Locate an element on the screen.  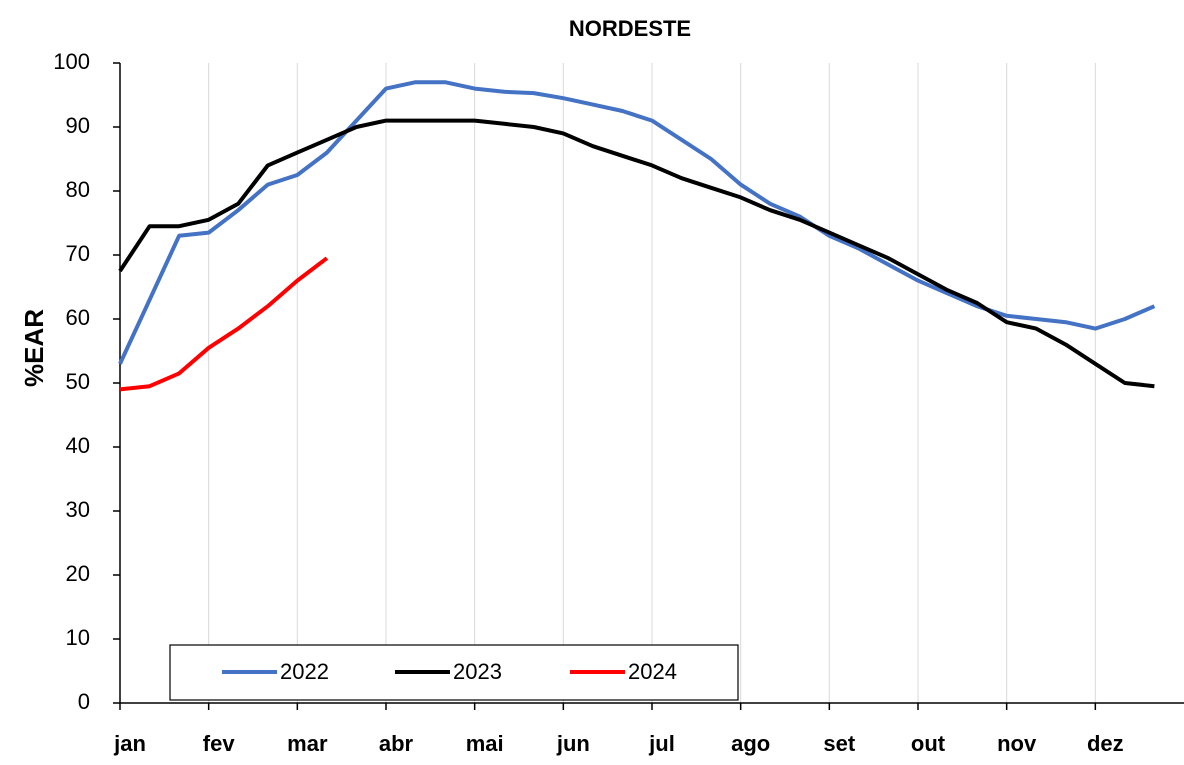
x-tick-label: set is located at coordinates (839, 743).